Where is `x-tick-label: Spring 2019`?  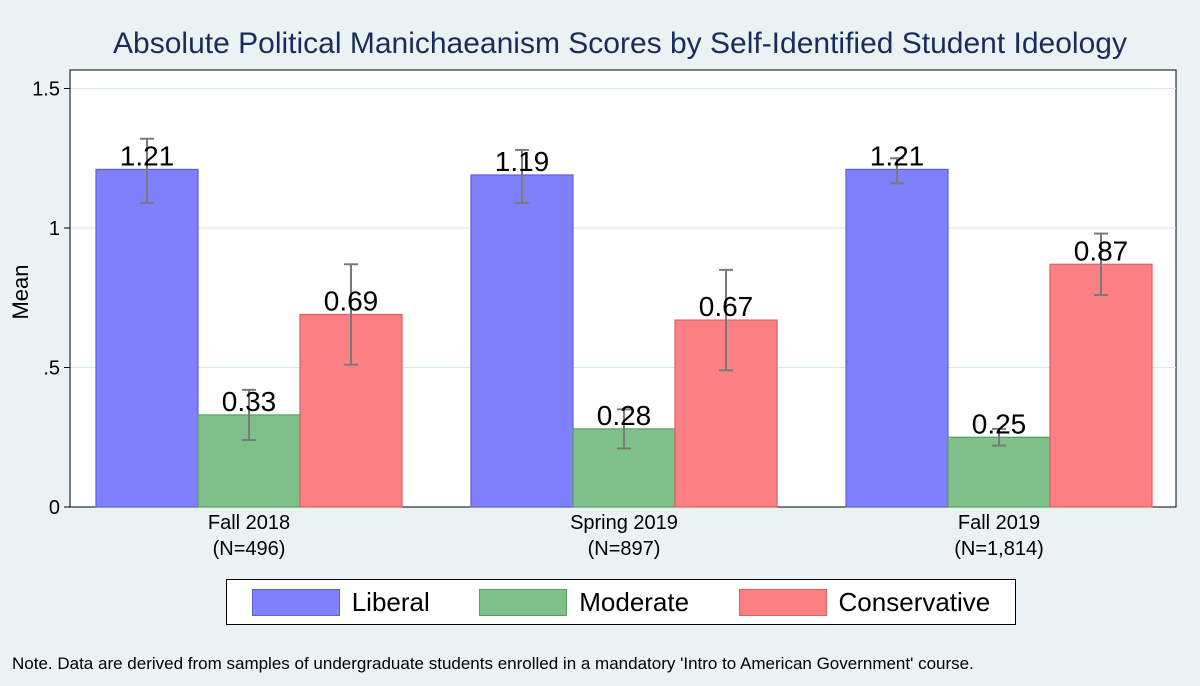 x-tick-label: Spring 2019 is located at coordinates (624, 523).